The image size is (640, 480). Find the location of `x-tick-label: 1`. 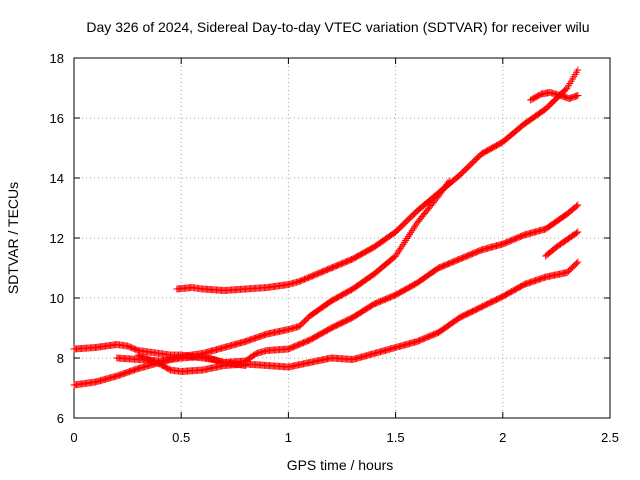

x-tick-label: 1 is located at coordinates (288, 437).